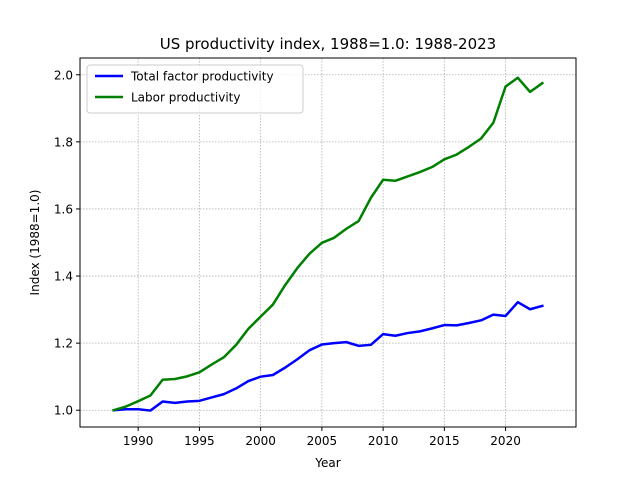 Image resolution: width=640 pixels, height=480 pixels. What do you see at coordinates (322, 441) in the screenshot?
I see `x-tick-label: 2005` at bounding box center [322, 441].